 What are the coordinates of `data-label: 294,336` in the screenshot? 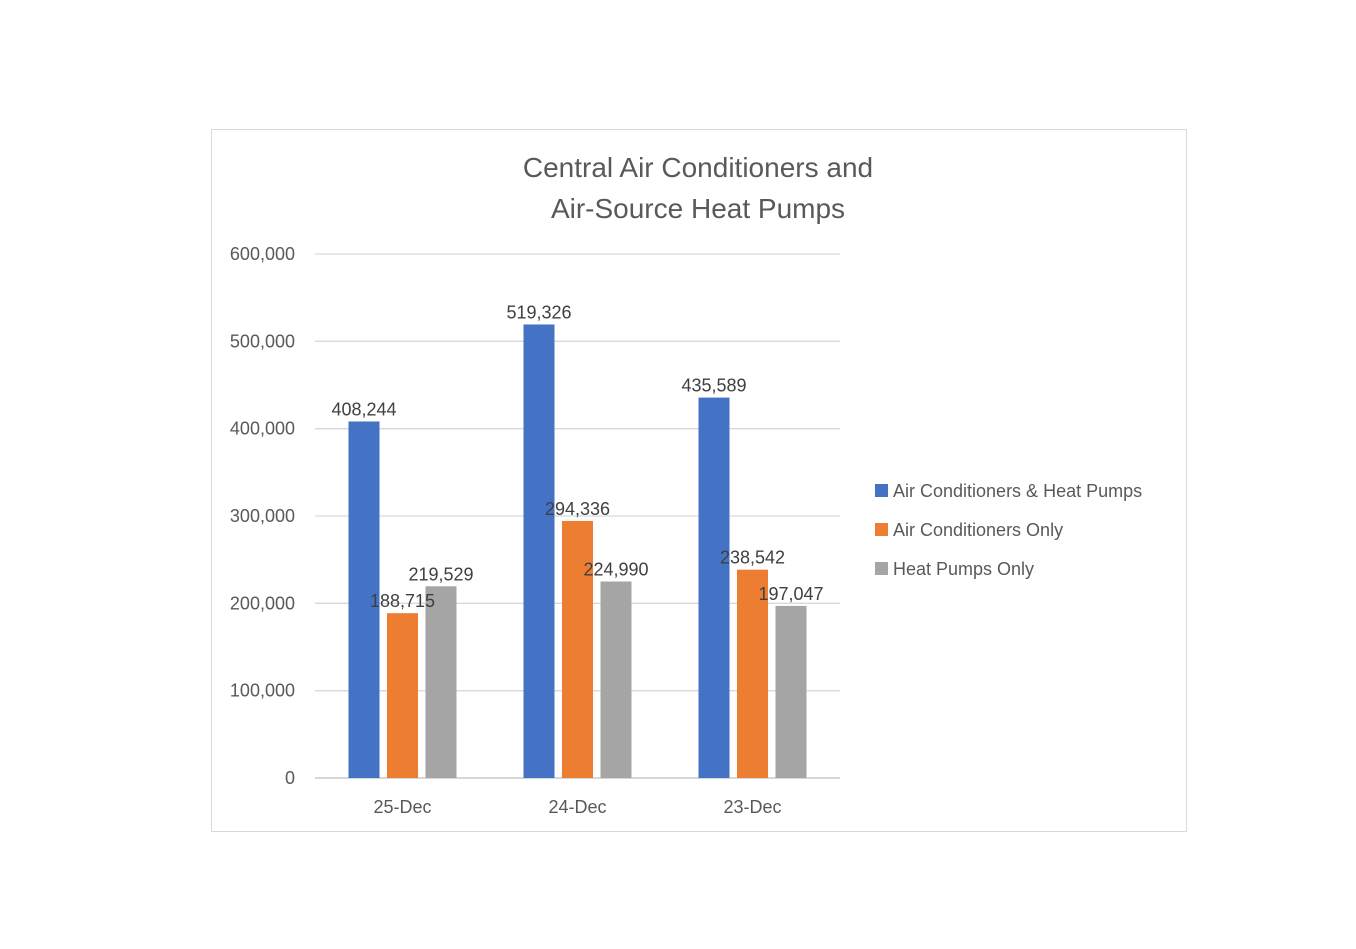 It's located at (577, 509).